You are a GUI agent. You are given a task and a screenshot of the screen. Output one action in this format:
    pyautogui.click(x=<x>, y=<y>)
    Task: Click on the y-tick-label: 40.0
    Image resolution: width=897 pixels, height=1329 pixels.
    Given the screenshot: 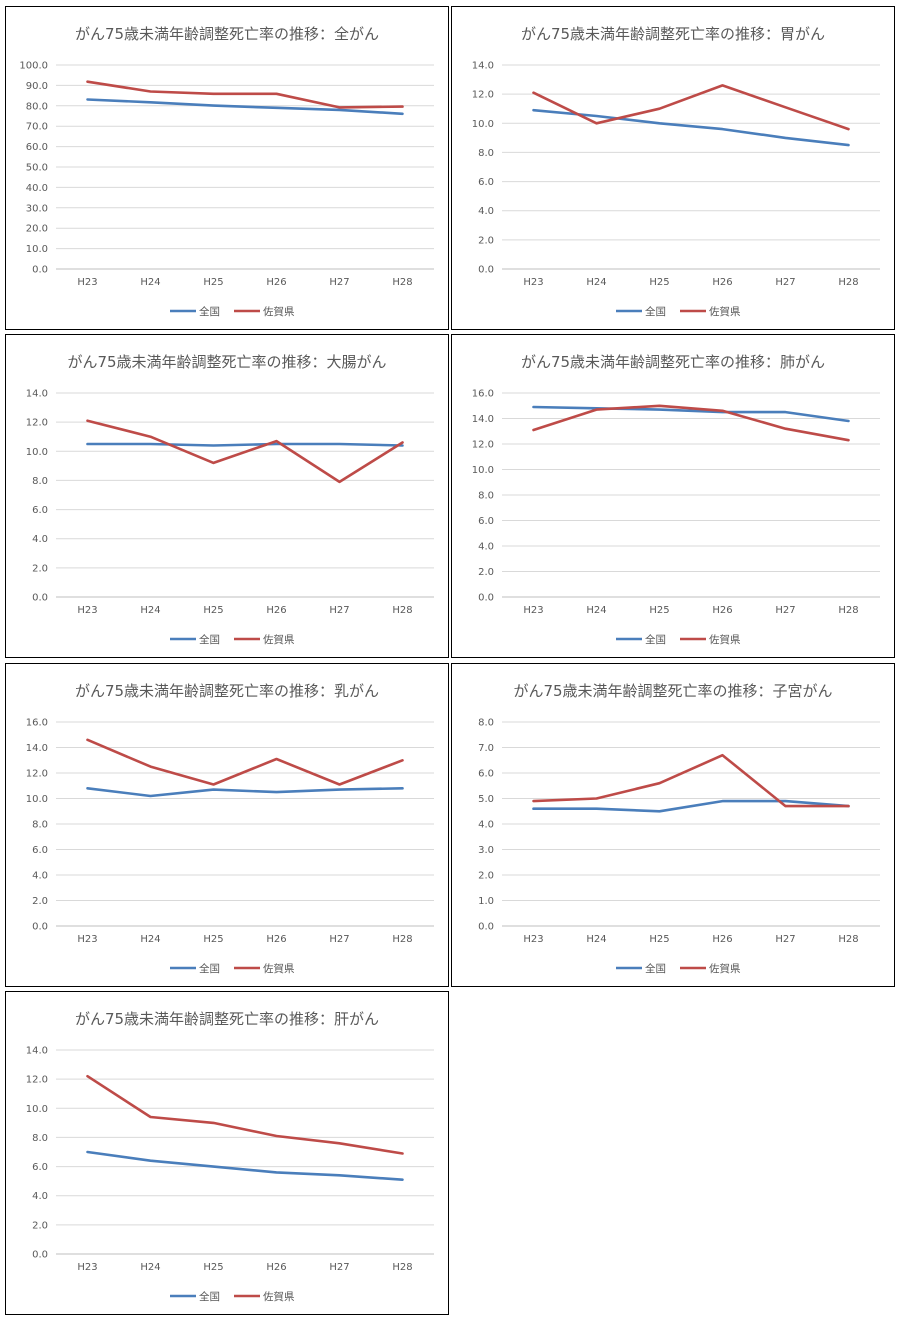 What is the action you would take?
    pyautogui.click(x=37, y=188)
    